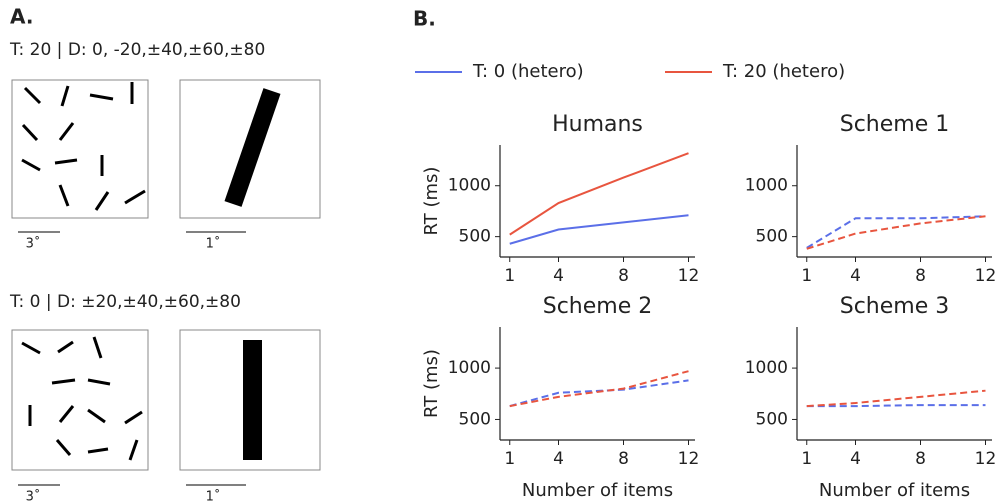 The width and height of the screenshot is (1000, 501). What do you see at coordinates (598, 306) in the screenshot?
I see `chart-title: Scheme 2` at bounding box center [598, 306].